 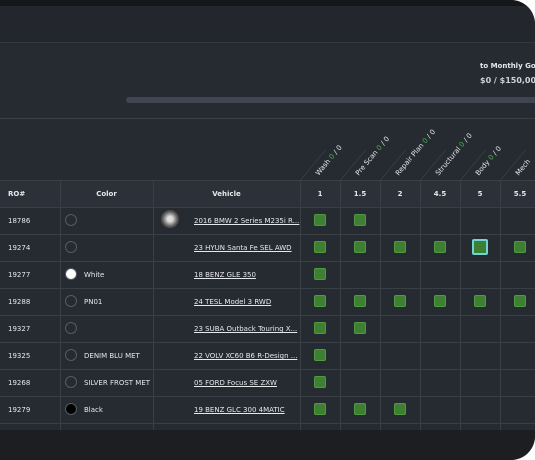 What do you see at coordinates (93, 302) in the screenshot?
I see `color-name: PN01` at bounding box center [93, 302].